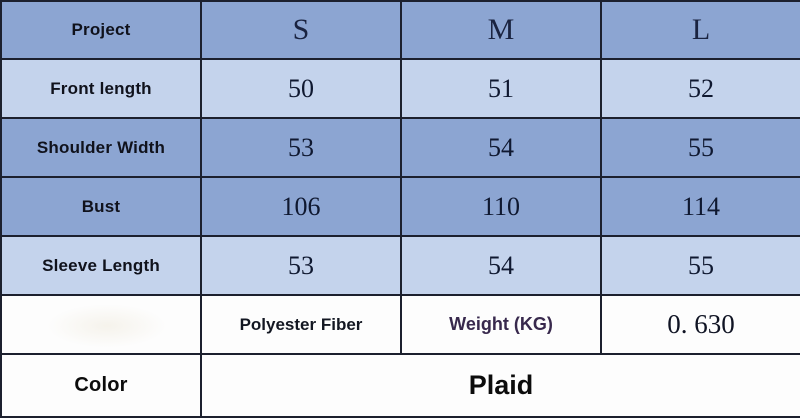 The width and height of the screenshot is (800, 418). What do you see at coordinates (700, 324) in the screenshot?
I see `cell-weight-value: 0. 630` at bounding box center [700, 324].